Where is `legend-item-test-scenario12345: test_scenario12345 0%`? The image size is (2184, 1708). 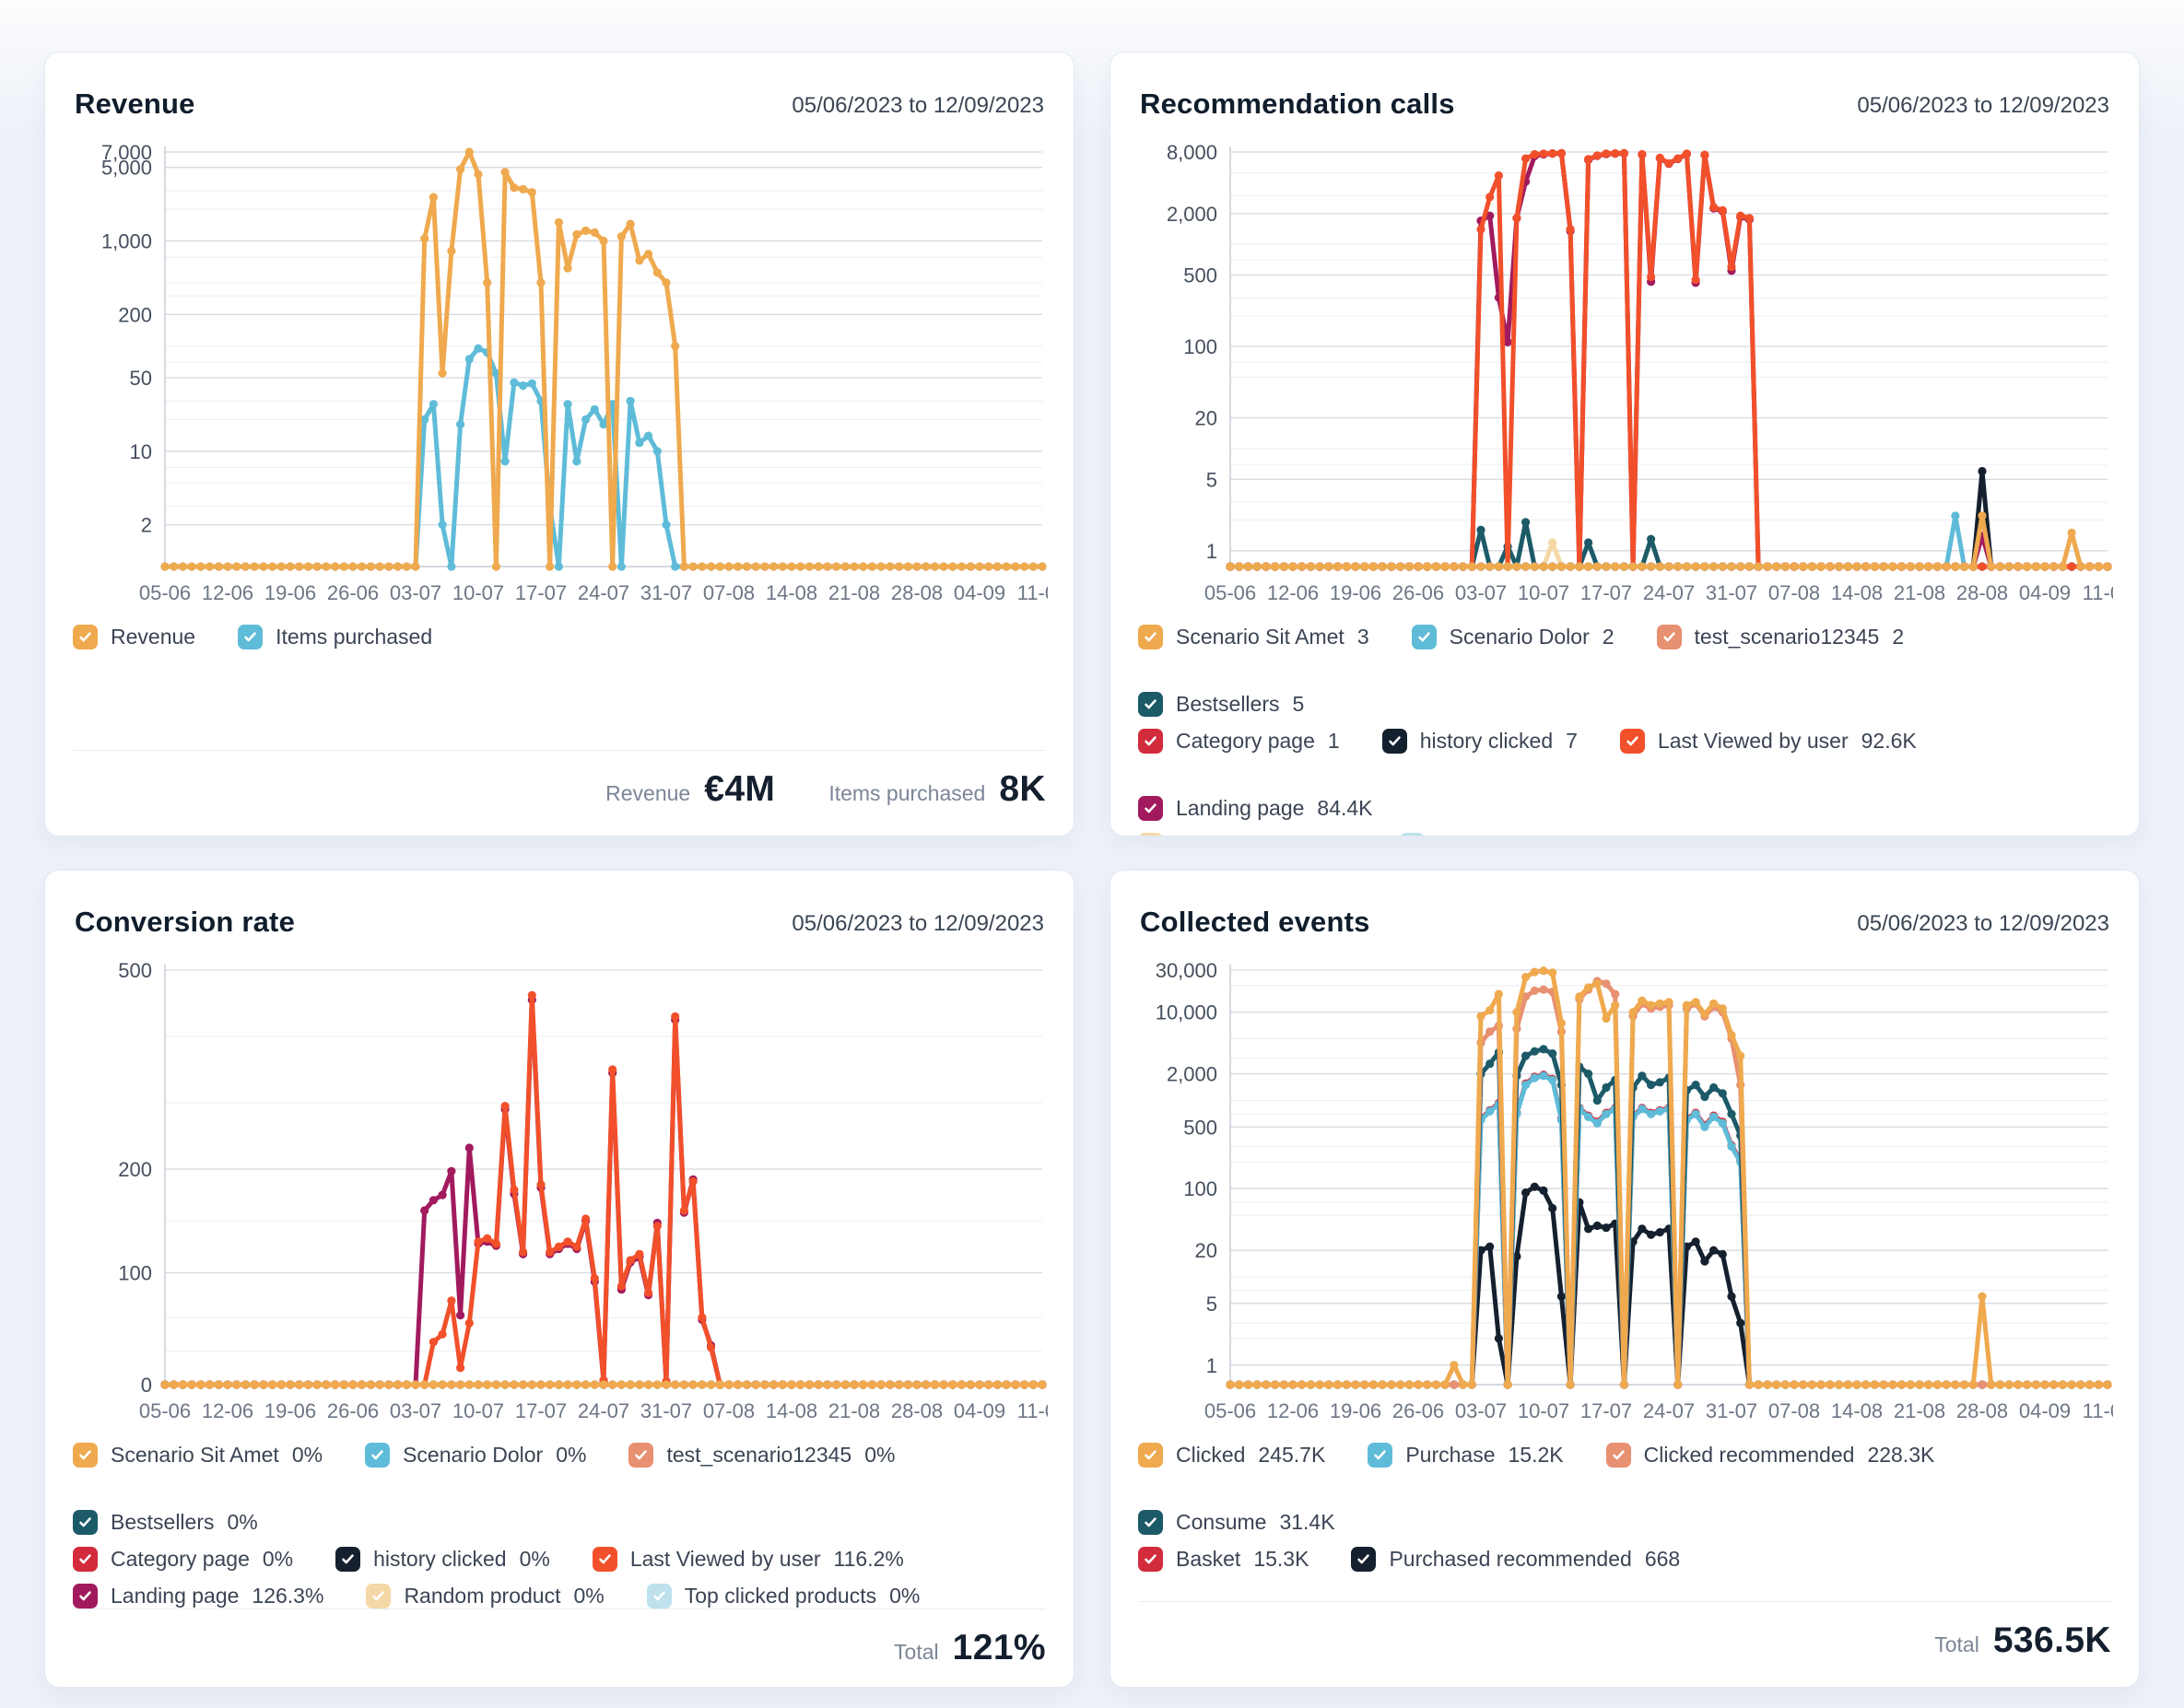
legend-item-test-scenario12345: test_scenario12345 0% is located at coordinates (761, 1455).